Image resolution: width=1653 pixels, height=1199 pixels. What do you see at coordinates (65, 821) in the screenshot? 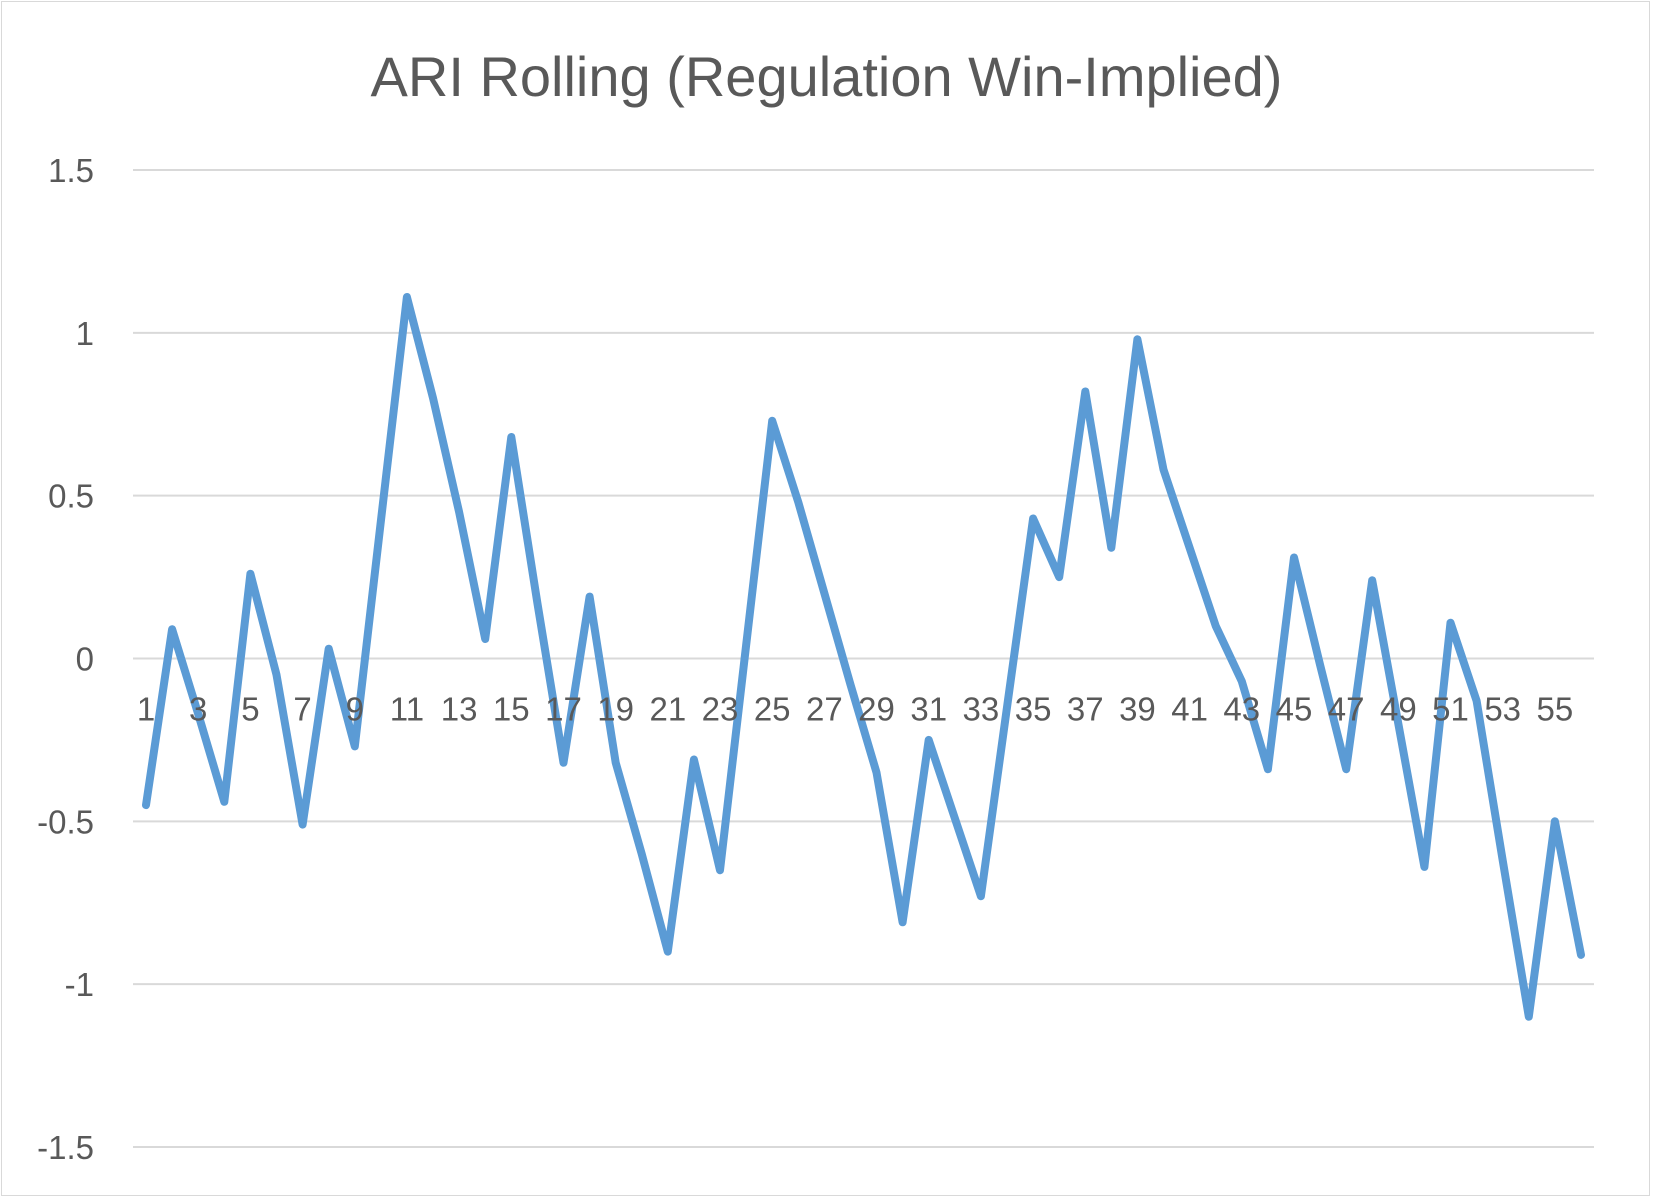
I see `y-tick-label: -0.5` at bounding box center [65, 821].